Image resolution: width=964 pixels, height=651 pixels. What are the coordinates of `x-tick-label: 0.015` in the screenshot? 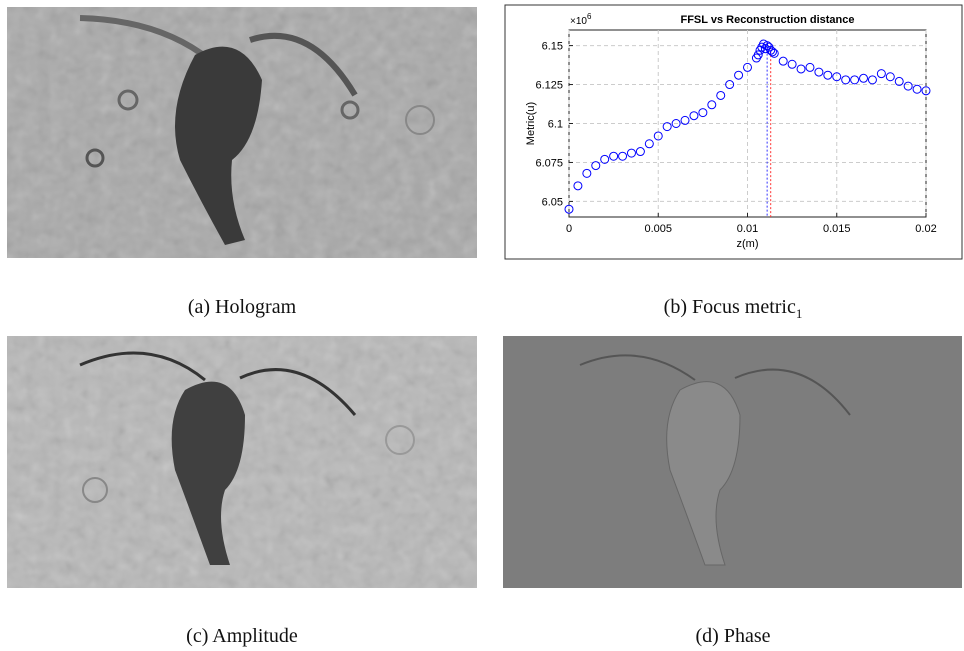 It's located at (837, 229).